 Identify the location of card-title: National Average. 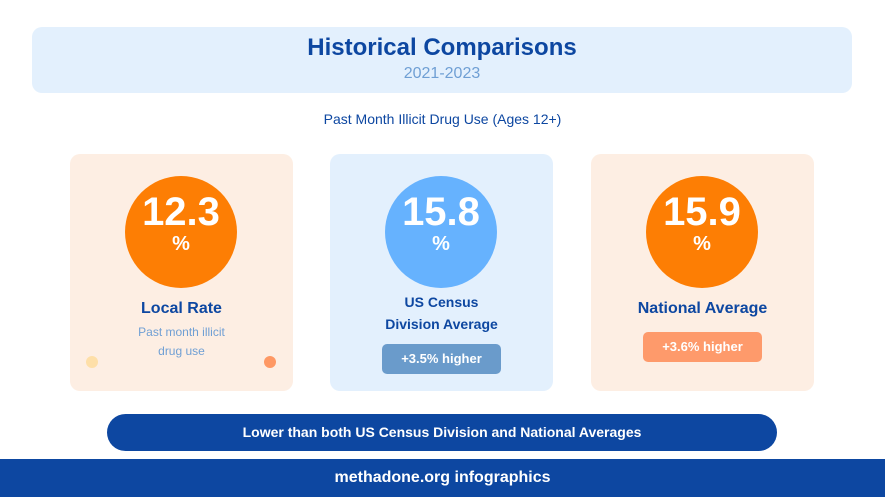
(702, 308).